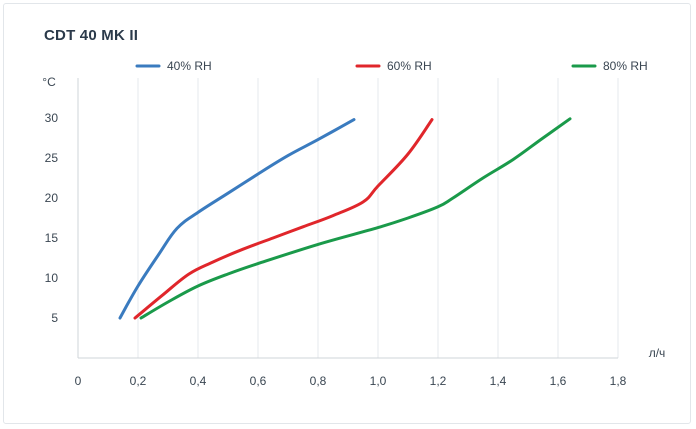  What do you see at coordinates (625, 66) in the screenshot?
I see `legend-label: 80% RH` at bounding box center [625, 66].